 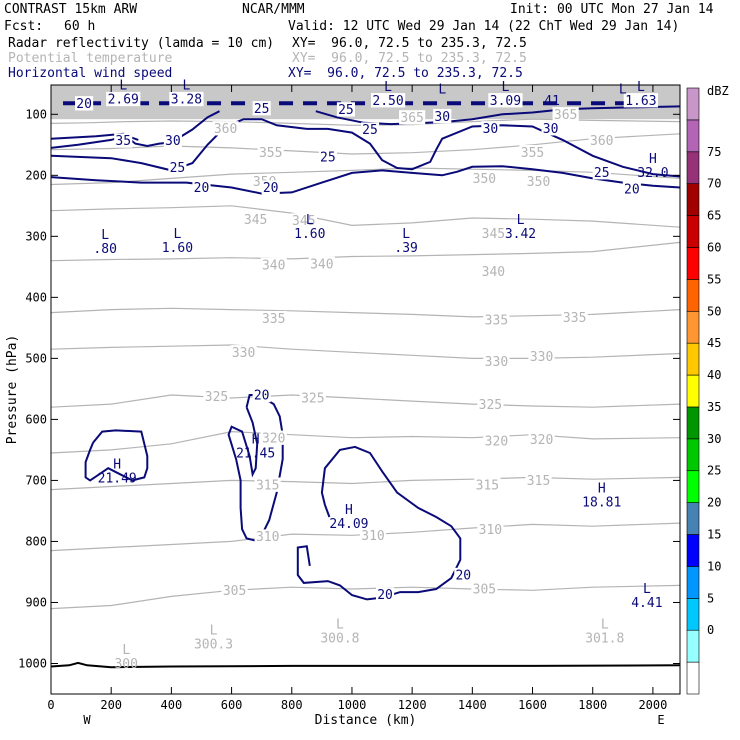 What do you see at coordinates (604, 639) in the screenshot?
I see `theta-extremum-value: 301.8` at bounding box center [604, 639].